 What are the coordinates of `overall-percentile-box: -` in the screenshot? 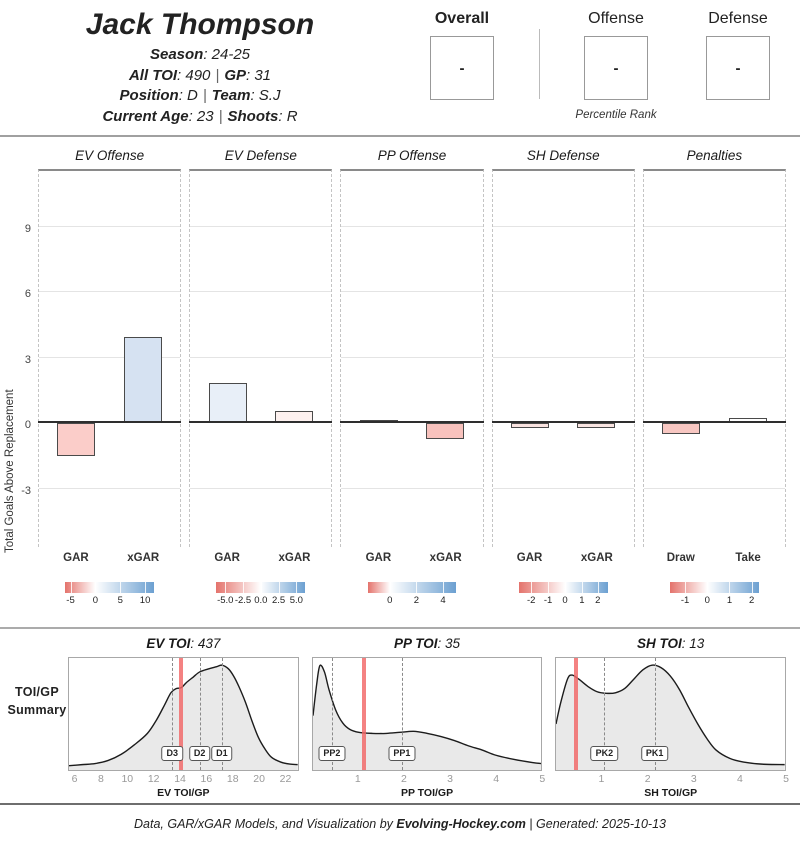 It's located at (462, 68).